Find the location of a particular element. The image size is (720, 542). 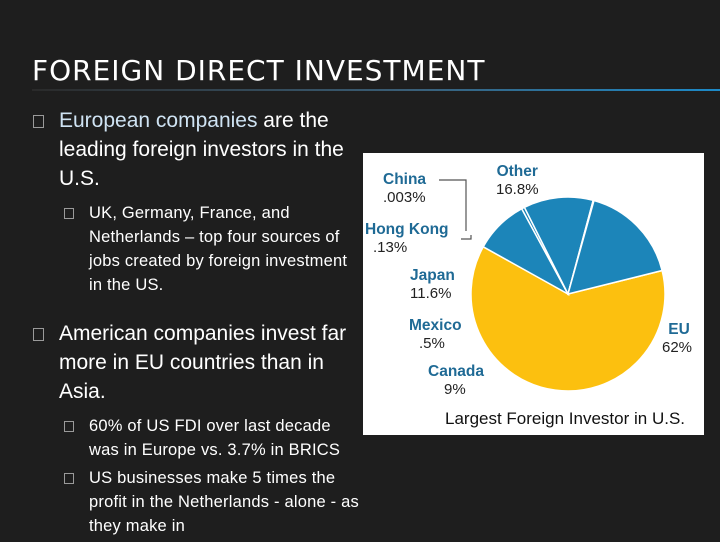

pie-chart is located at coordinates (552, 285).